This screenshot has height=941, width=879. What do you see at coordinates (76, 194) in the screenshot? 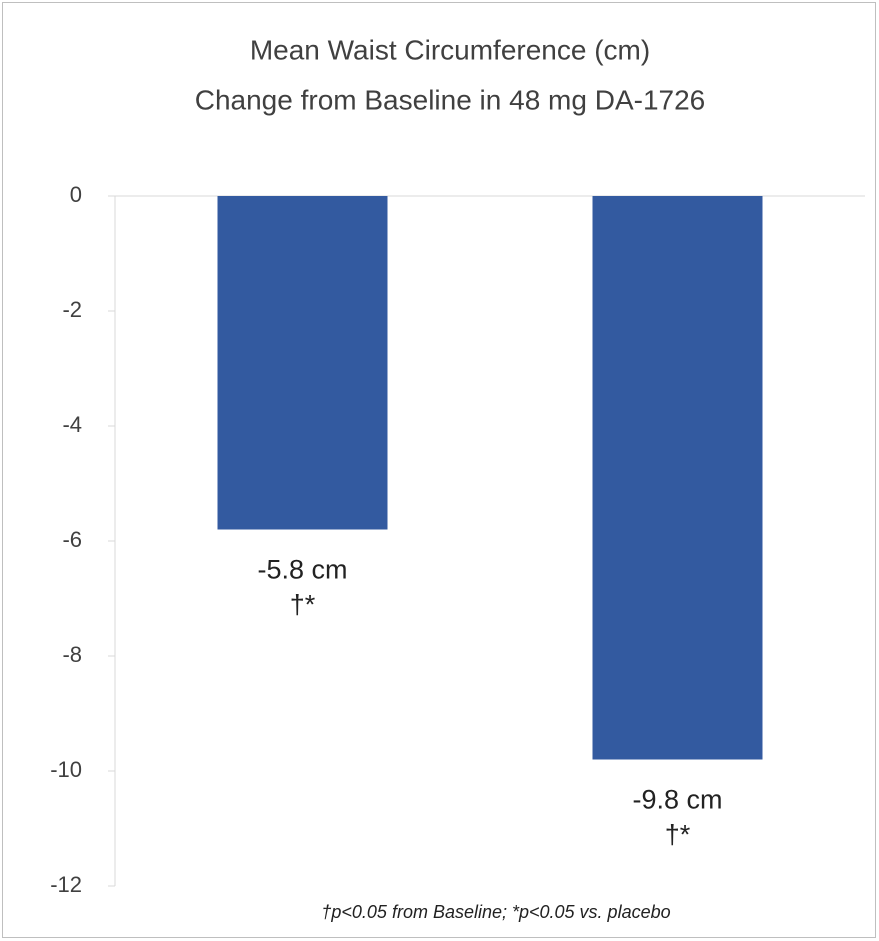
I see `y-tick-label: 0` at bounding box center [76, 194].